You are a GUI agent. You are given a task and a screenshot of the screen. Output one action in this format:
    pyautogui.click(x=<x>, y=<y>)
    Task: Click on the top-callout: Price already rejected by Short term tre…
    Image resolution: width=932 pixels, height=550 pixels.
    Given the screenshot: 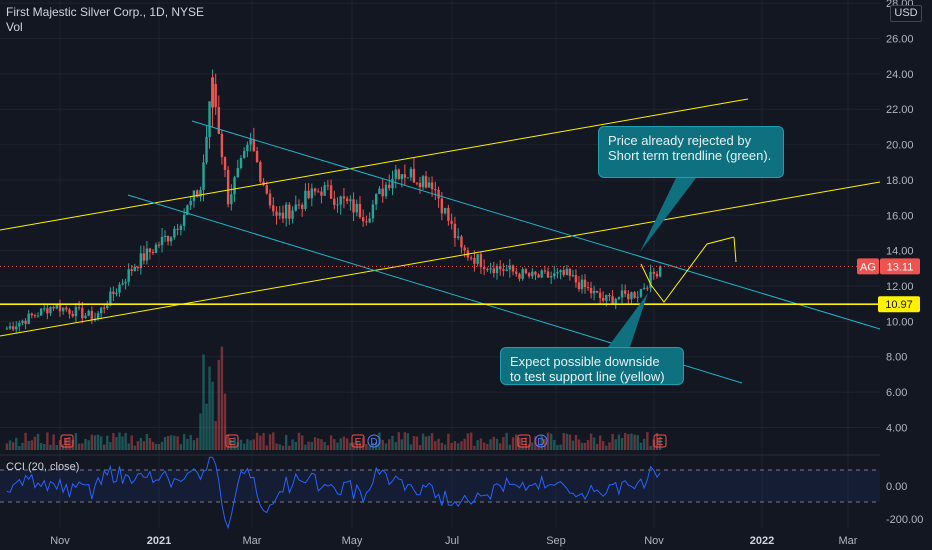 What is the action you would take?
    pyautogui.click(x=691, y=152)
    